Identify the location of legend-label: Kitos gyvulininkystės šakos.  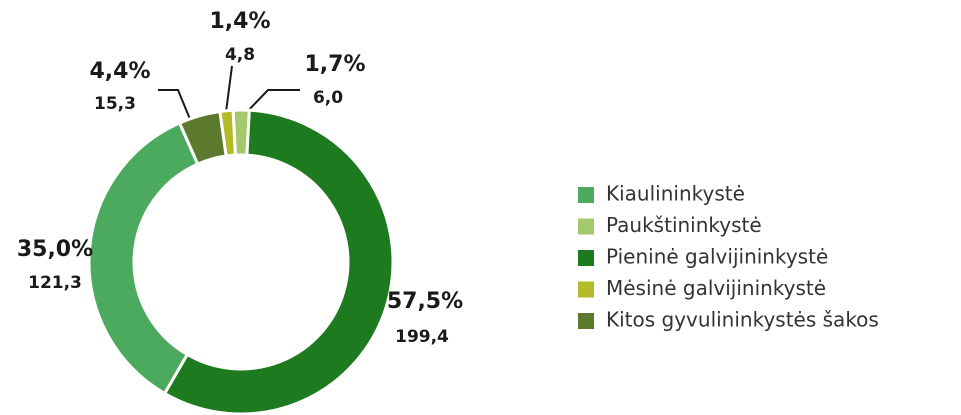
(742, 320).